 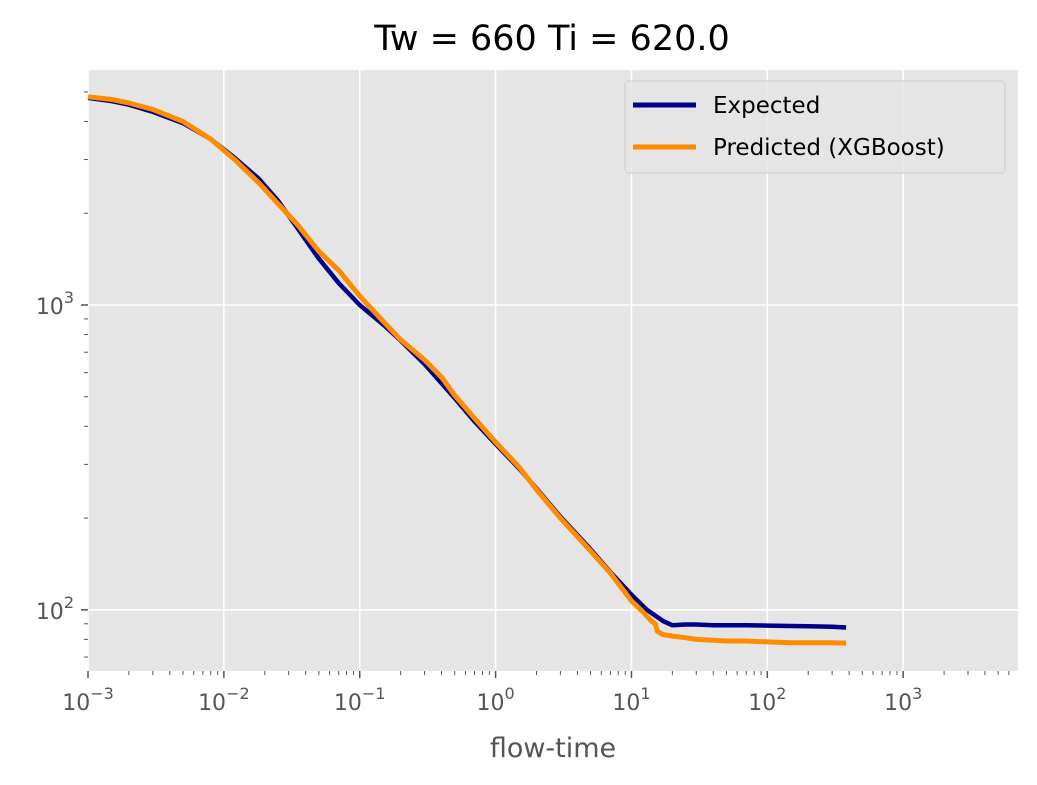 I want to click on x-tick-labels: 10⁻³ 10⁻² 10⁻¹ 10⁰ 10¹ 10² 10³, so click(x=492, y=700).